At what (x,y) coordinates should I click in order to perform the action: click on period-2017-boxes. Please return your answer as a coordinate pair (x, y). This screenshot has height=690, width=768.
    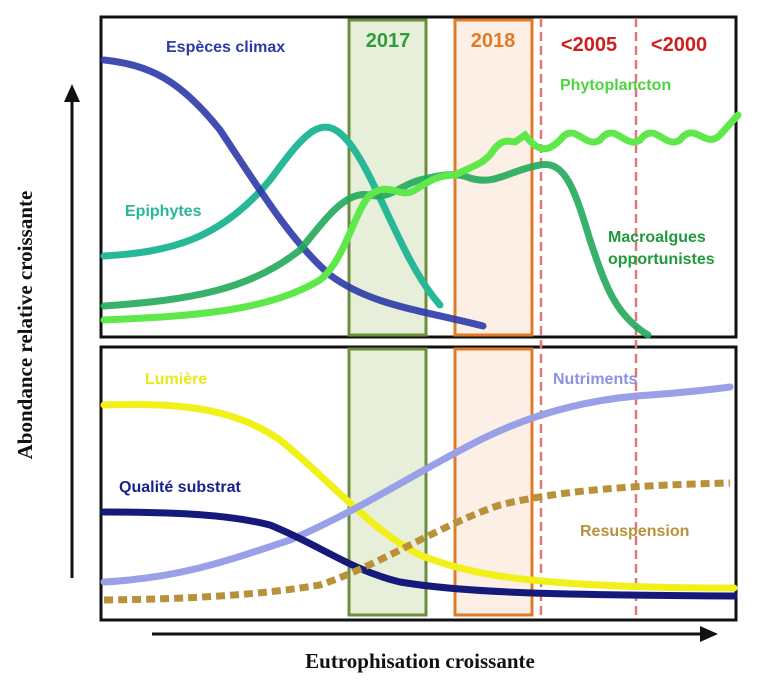
    Looking at the image, I should click on (387, 317).